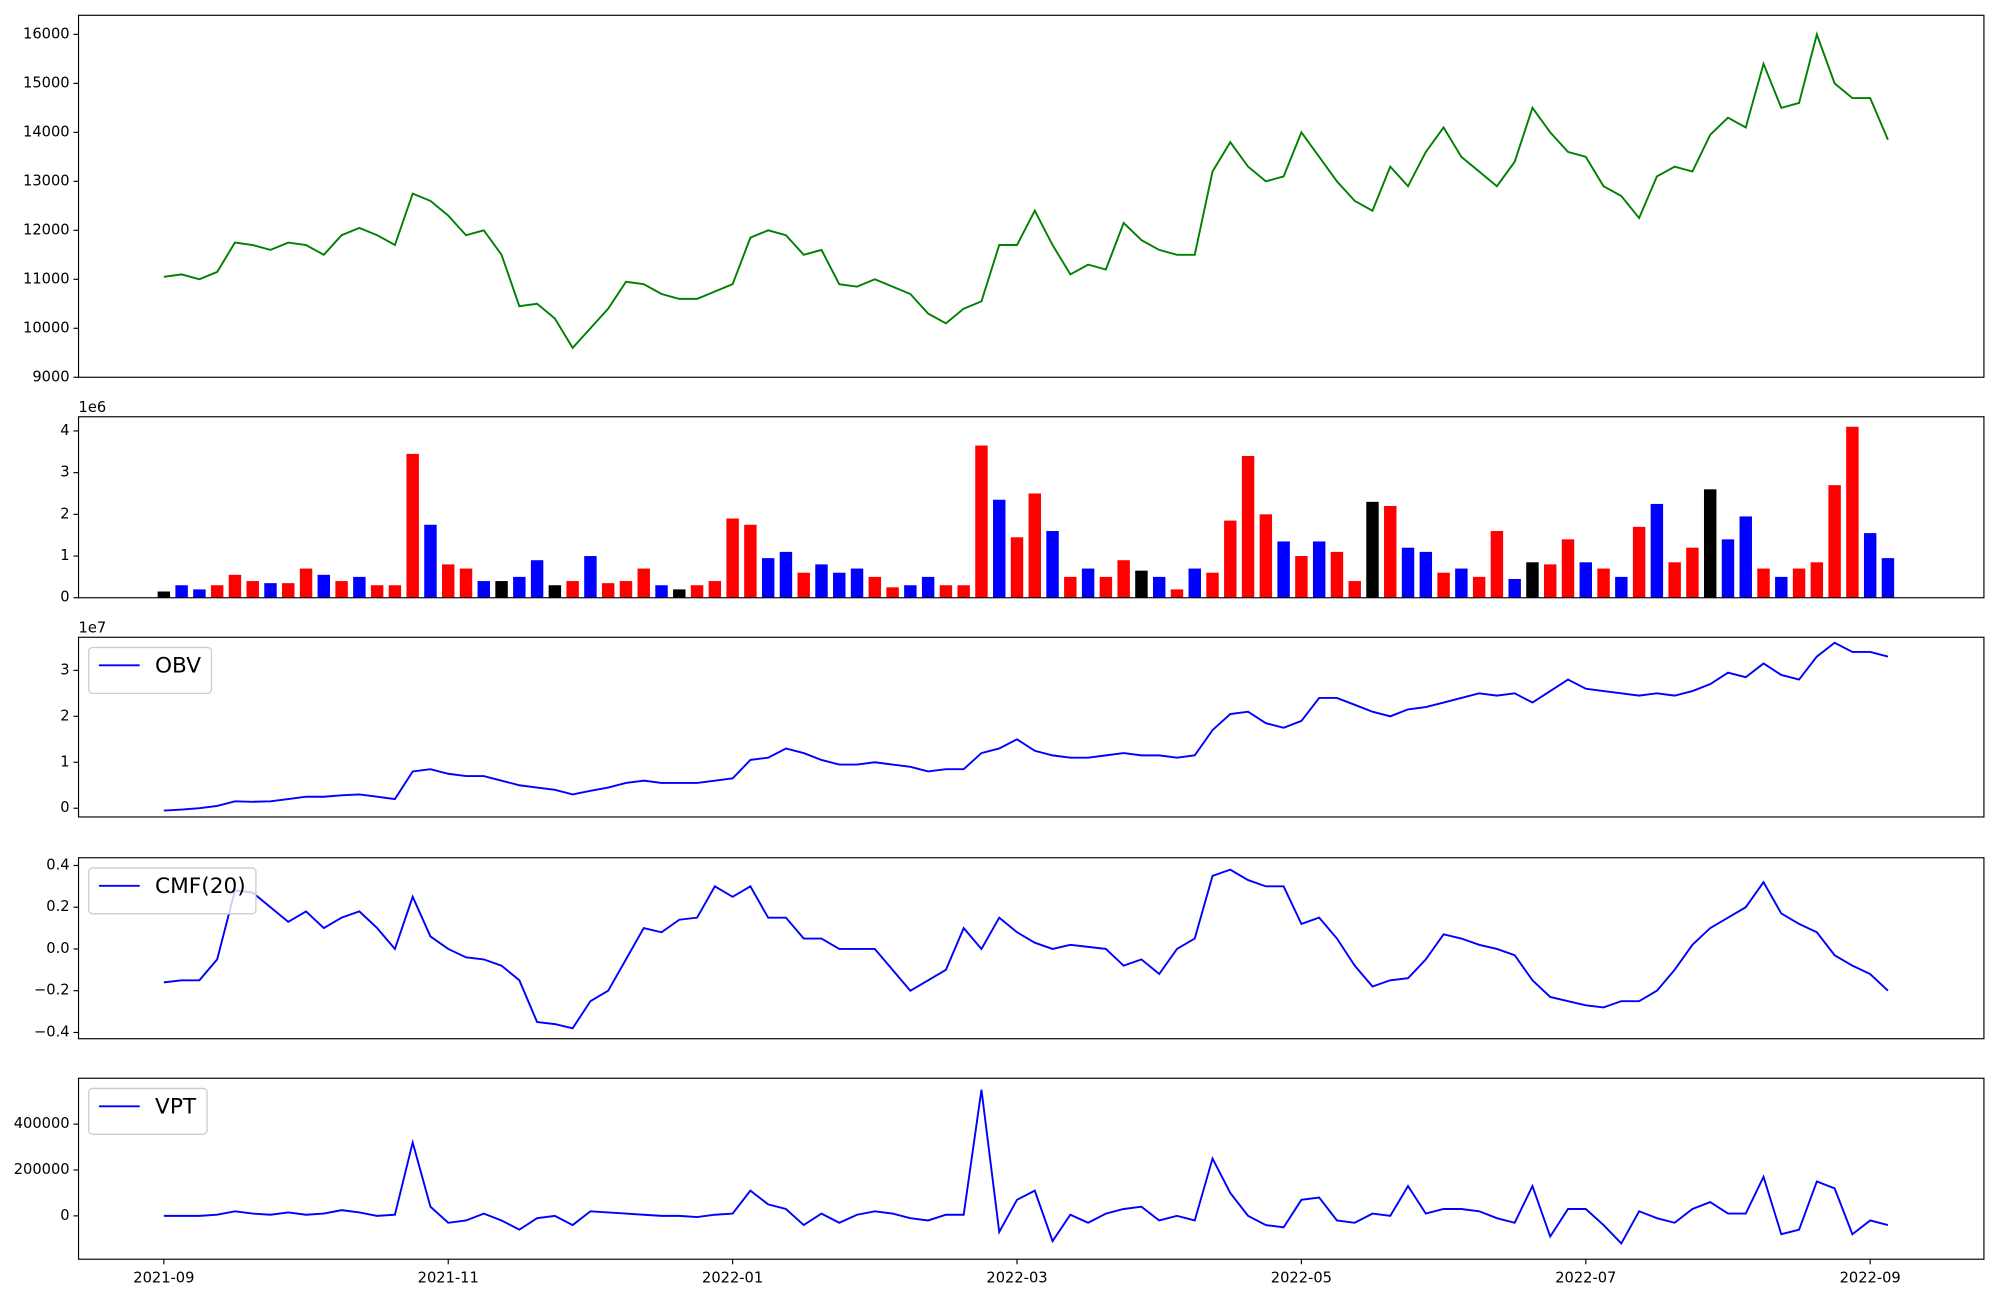 The image size is (2000, 1300). Describe the element at coordinates (64, 430) in the screenshot. I see `y-tick-label: 4` at that location.